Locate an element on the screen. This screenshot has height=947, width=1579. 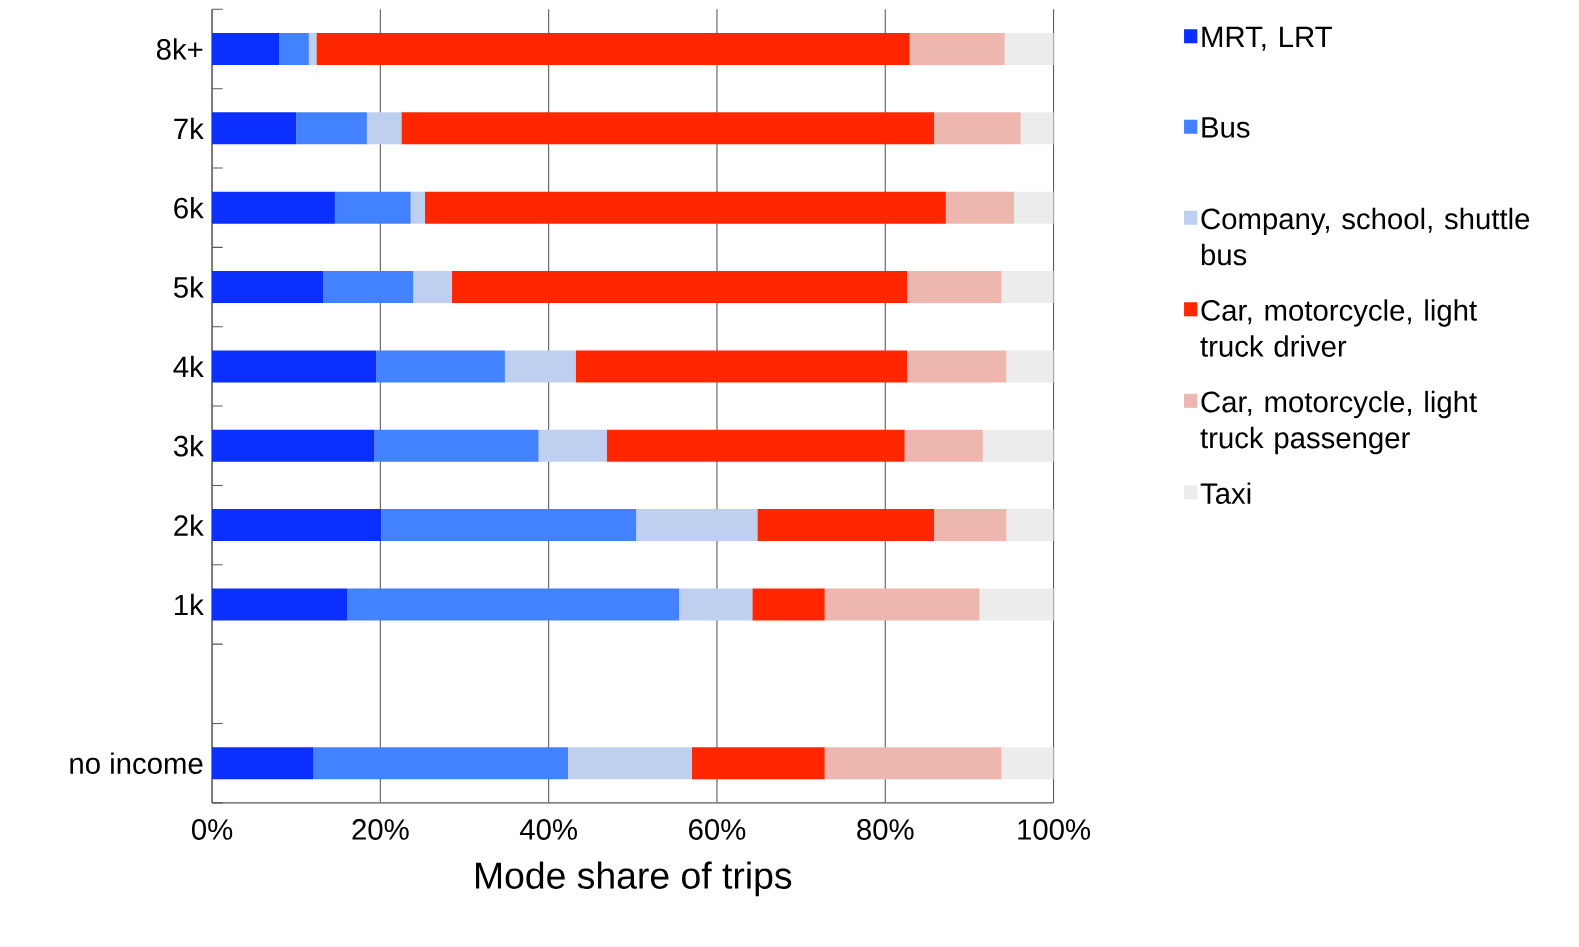
x-tick-label: 0% is located at coordinates (212, 829).